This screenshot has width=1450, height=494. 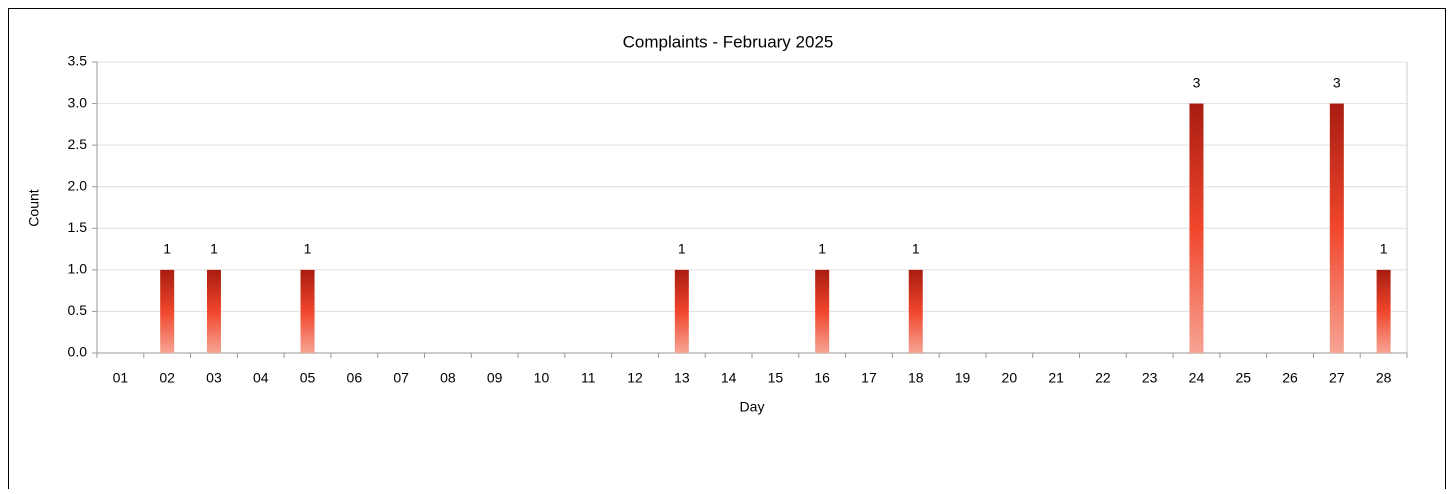 What do you see at coordinates (78, 102) in the screenshot?
I see `y-tick-label: 3.0` at bounding box center [78, 102].